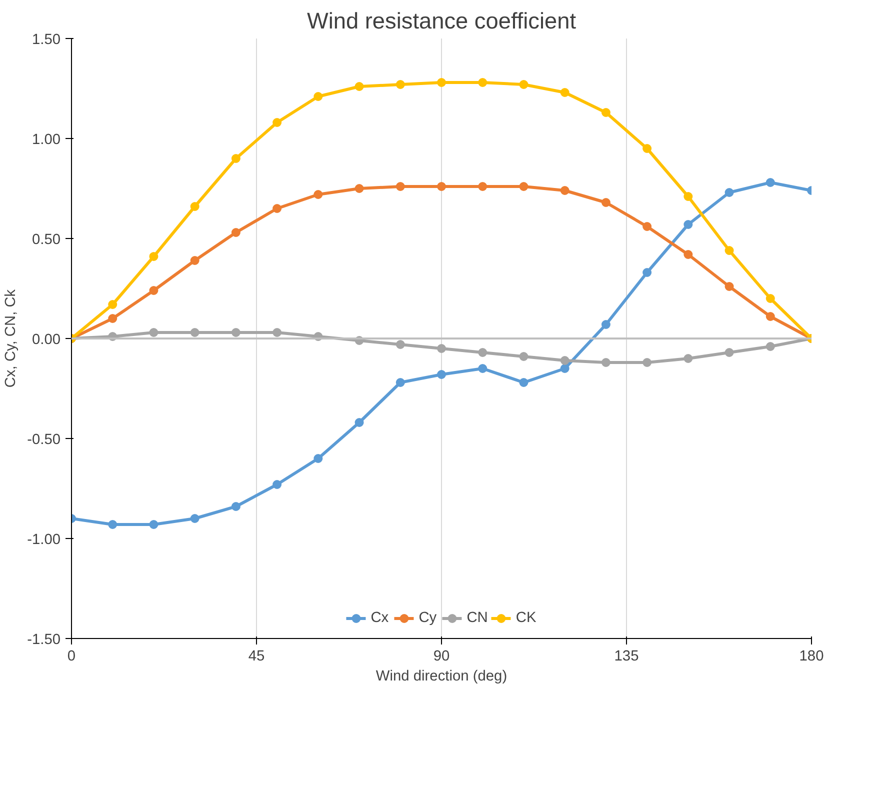  I want to click on y-tick-label: 0.00, so click(46, 340).